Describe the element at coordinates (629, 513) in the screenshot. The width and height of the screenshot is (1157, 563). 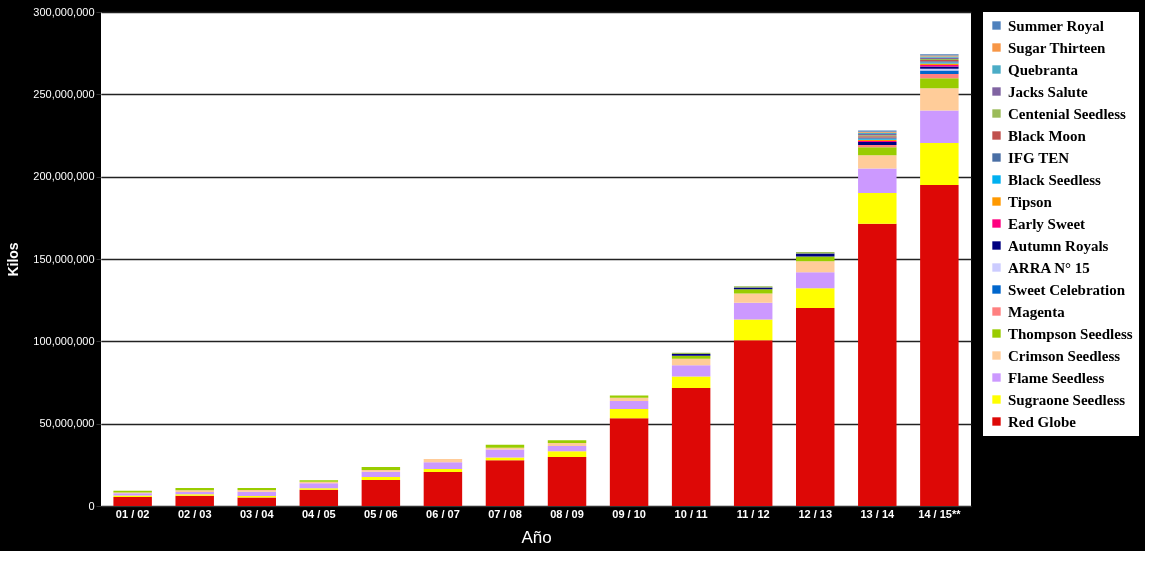
I see `x-tick-label: 09 / 10` at that location.